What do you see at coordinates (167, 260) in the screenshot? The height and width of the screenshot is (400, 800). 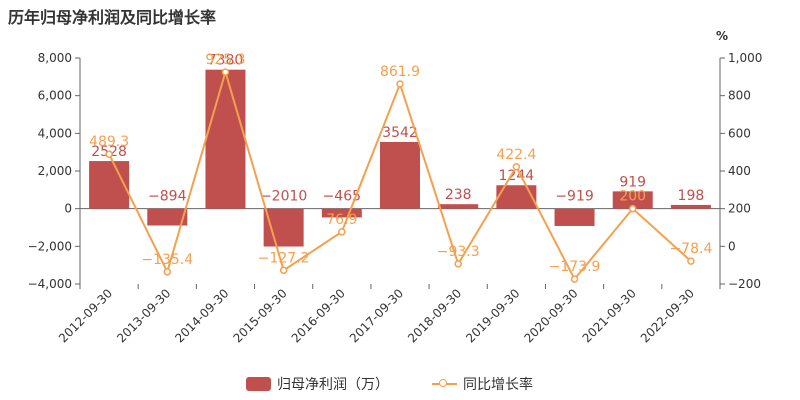 I see `growth-data-label: −135.4` at bounding box center [167, 260].